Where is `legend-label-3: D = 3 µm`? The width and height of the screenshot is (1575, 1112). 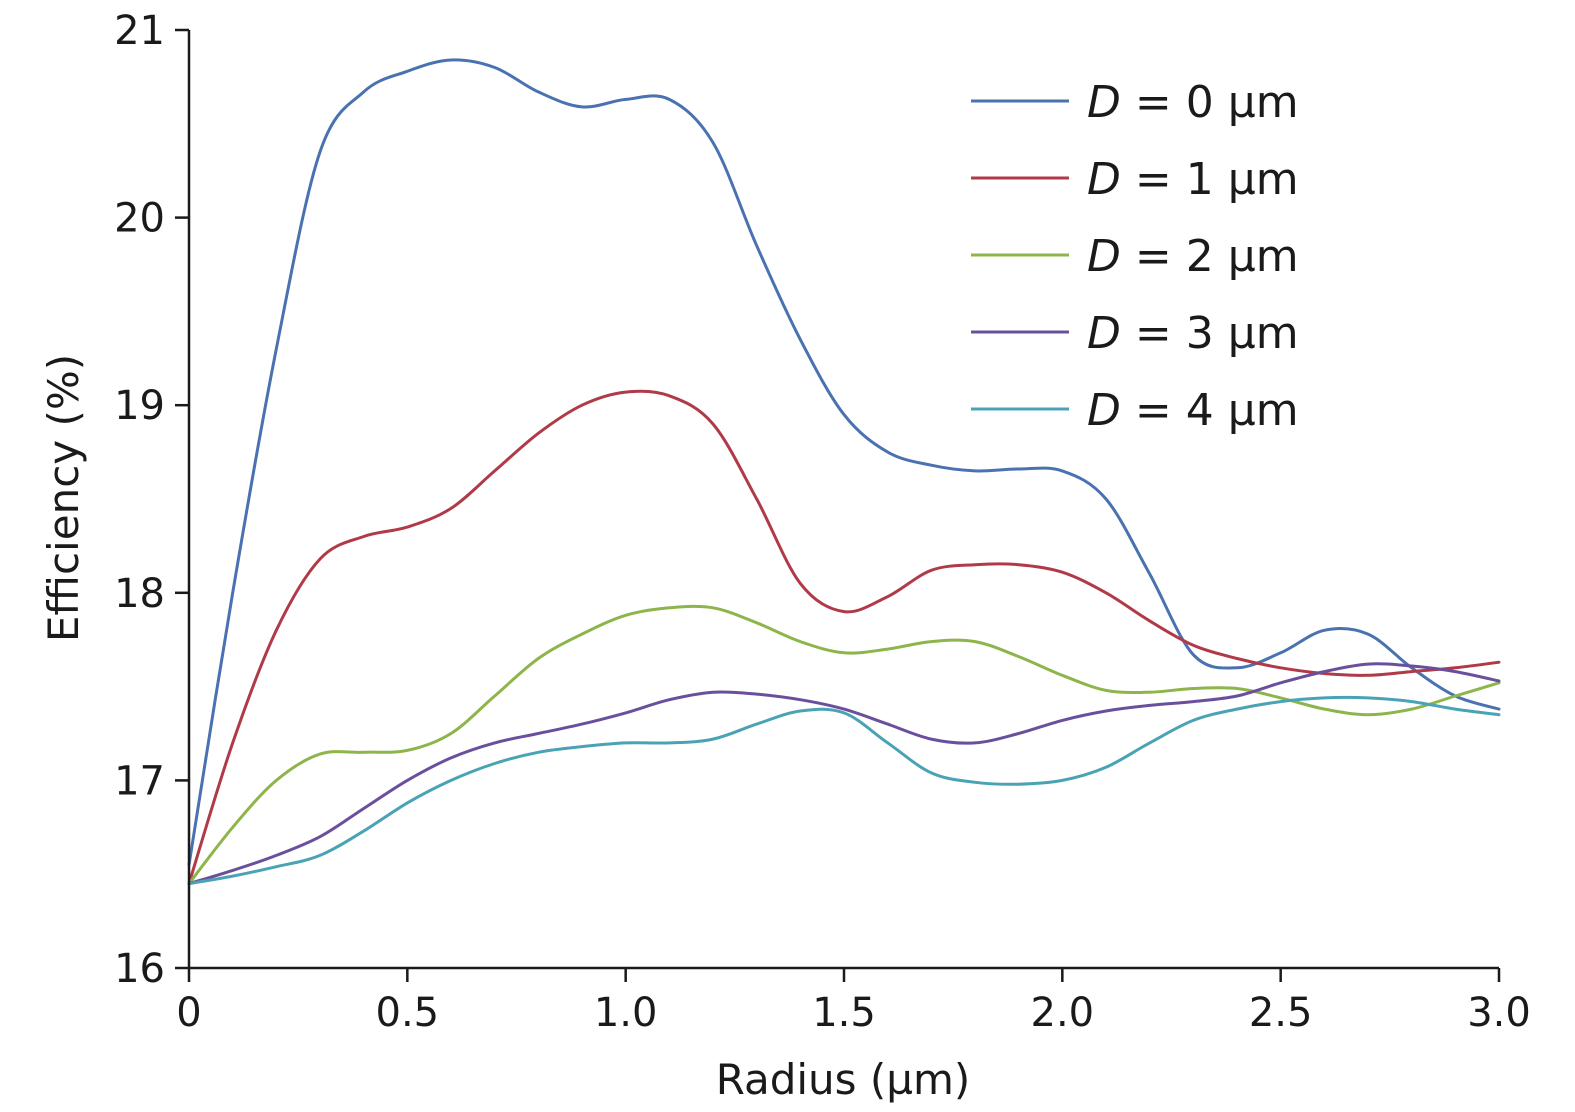
legend-label-3: D = 3 µm is located at coordinates (1193, 333).